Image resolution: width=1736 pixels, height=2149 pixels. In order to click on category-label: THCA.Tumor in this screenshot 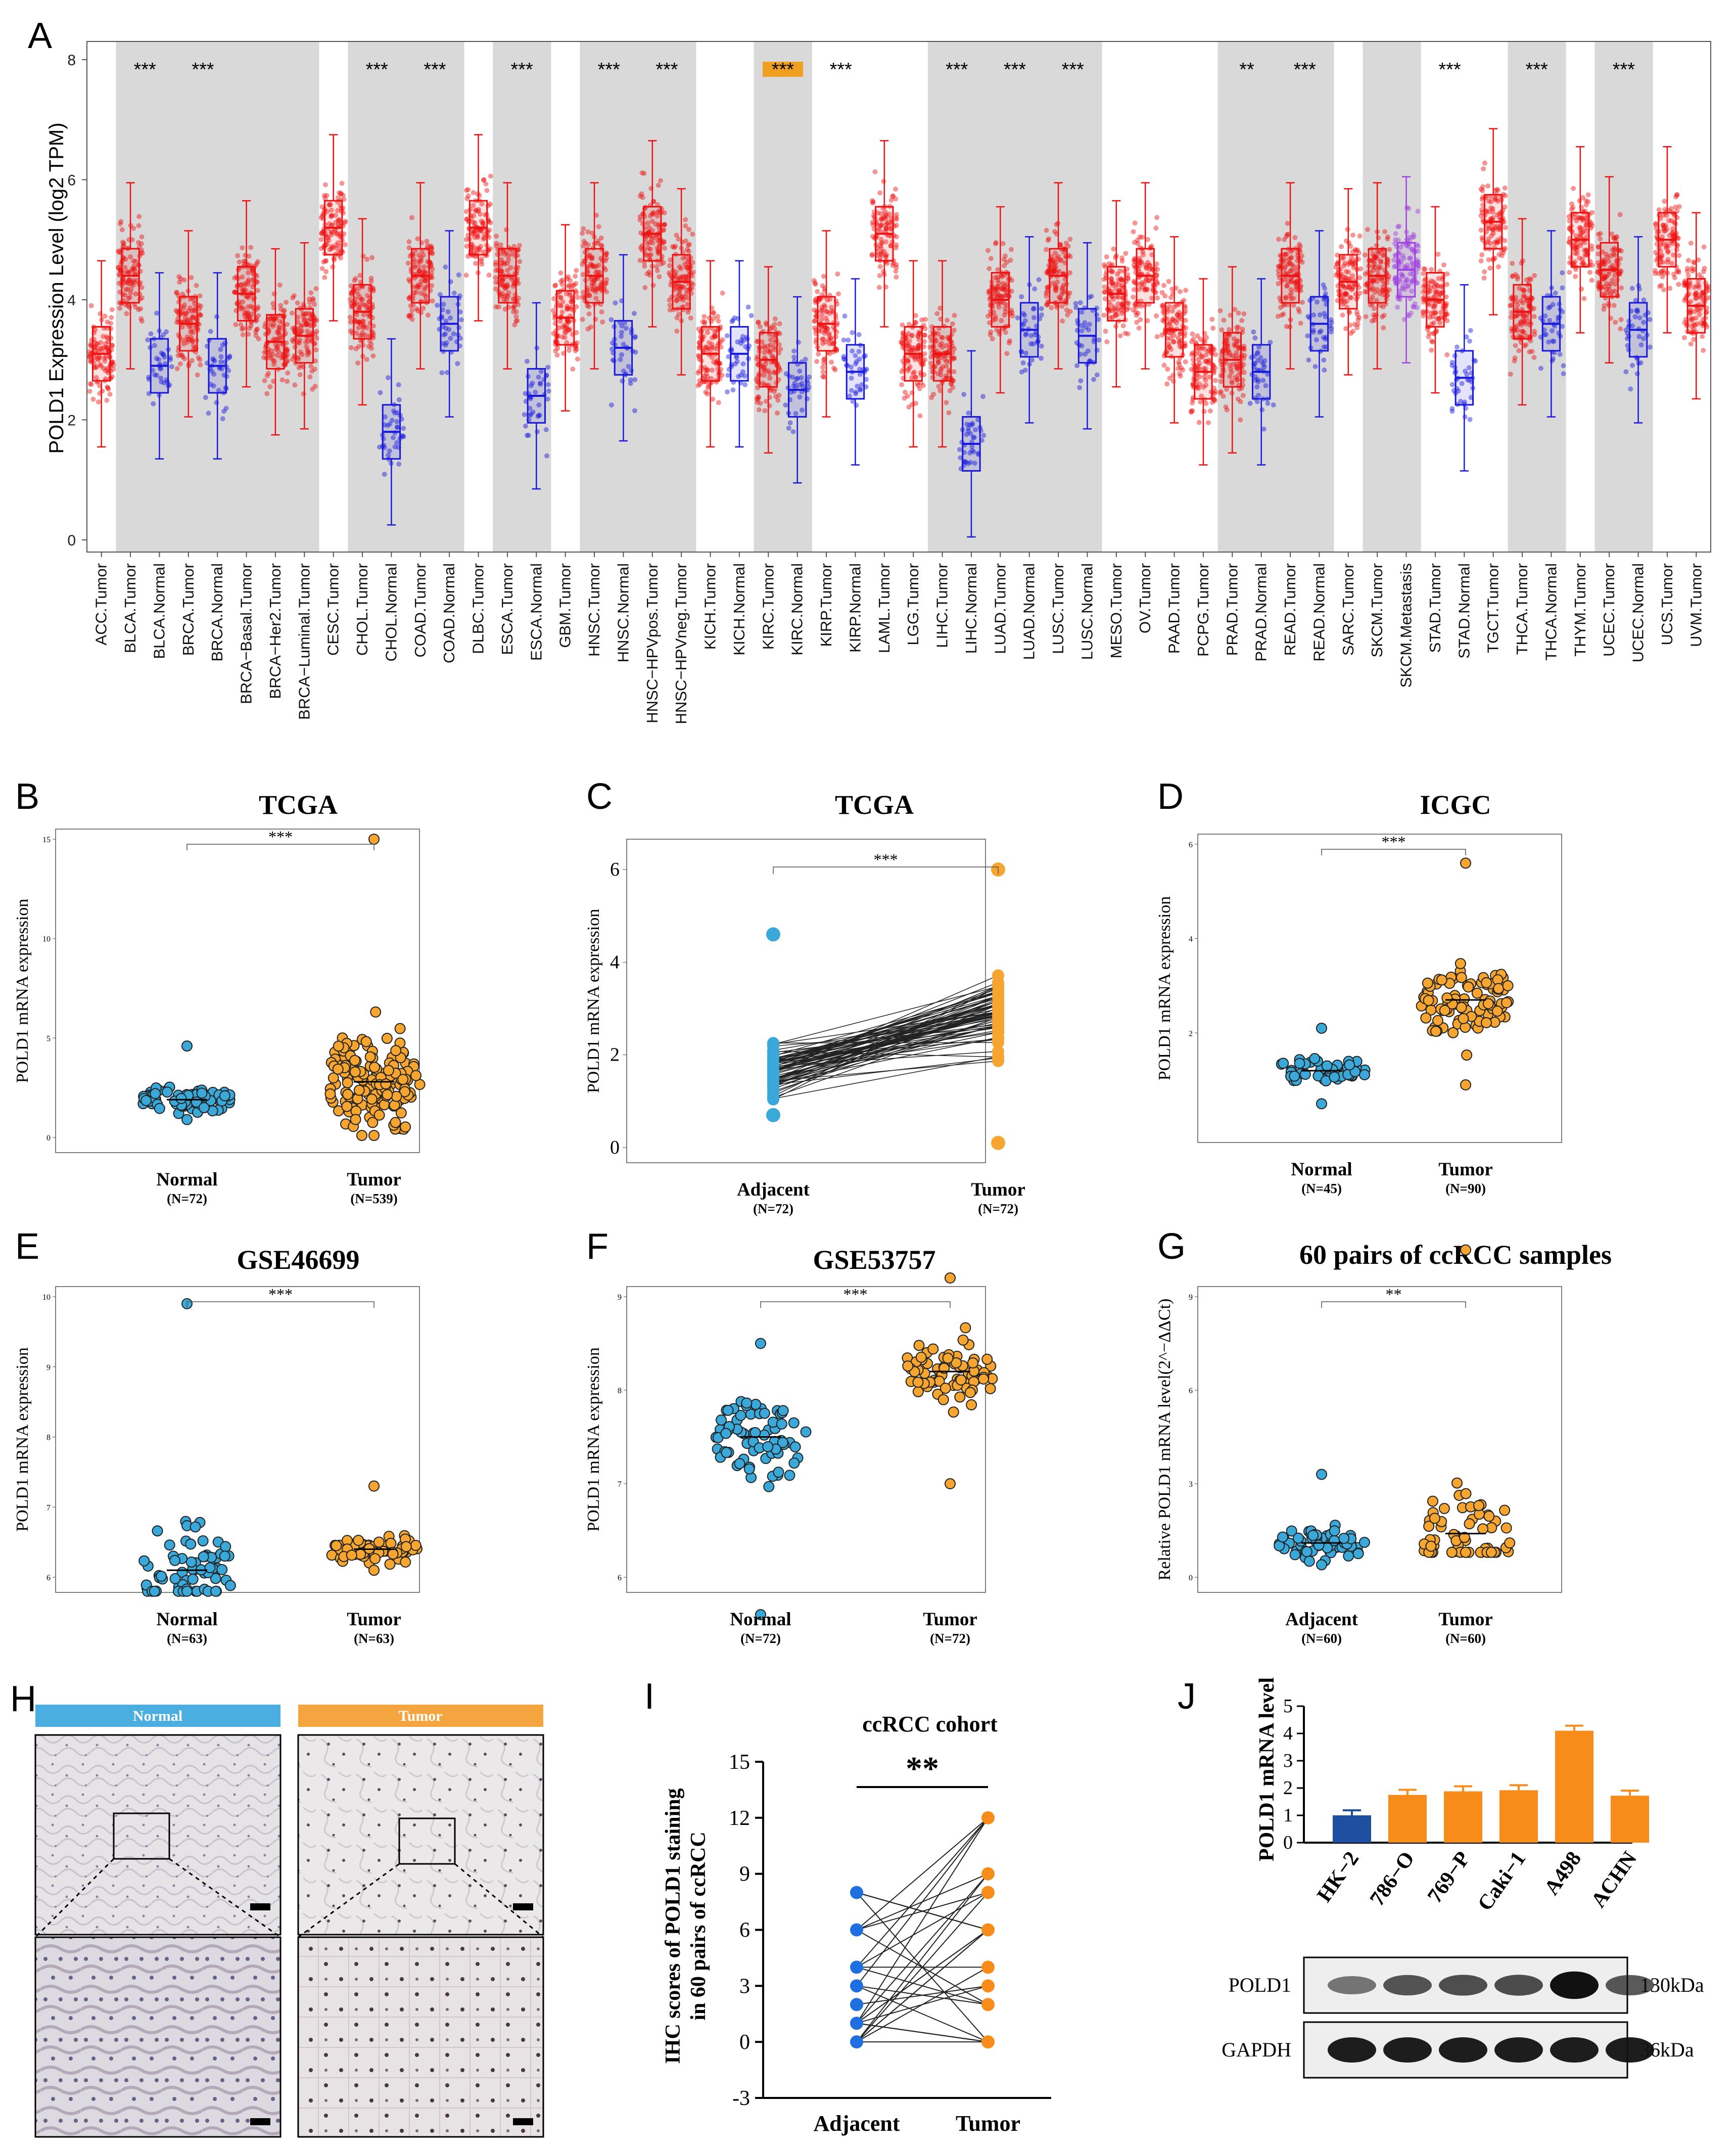, I will do `click(1522, 609)`.